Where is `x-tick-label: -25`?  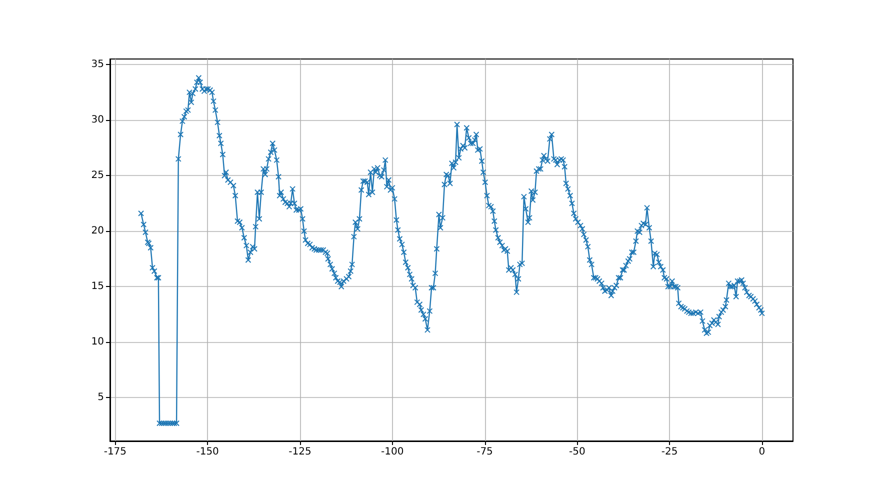 x-tick-label: -25 is located at coordinates (669, 452).